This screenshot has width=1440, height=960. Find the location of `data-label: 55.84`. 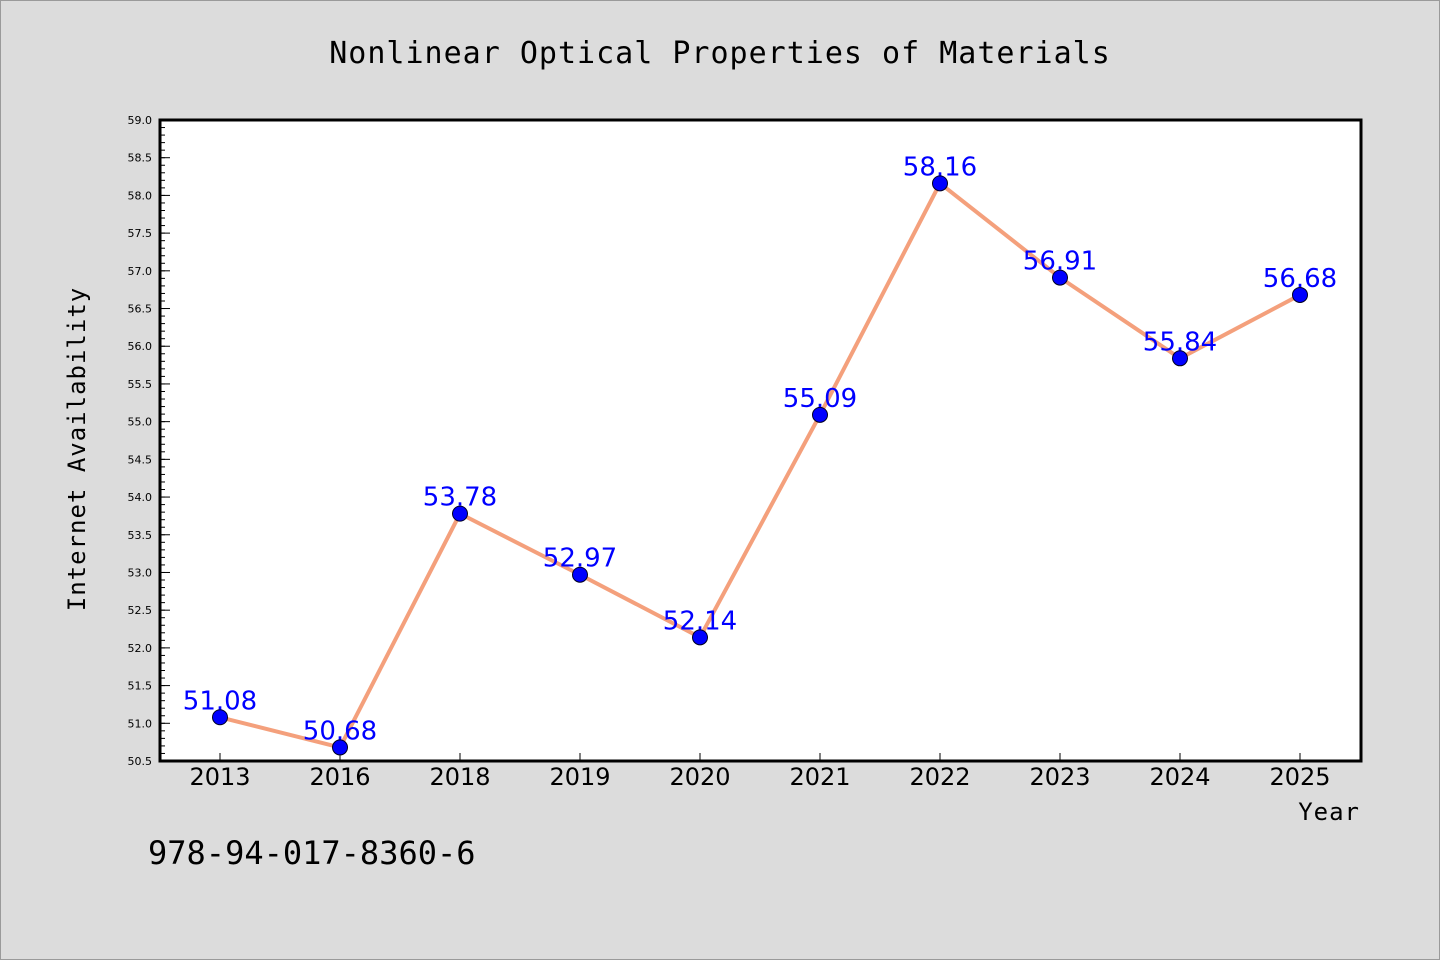

data-label: 55.84 is located at coordinates (1180, 342).